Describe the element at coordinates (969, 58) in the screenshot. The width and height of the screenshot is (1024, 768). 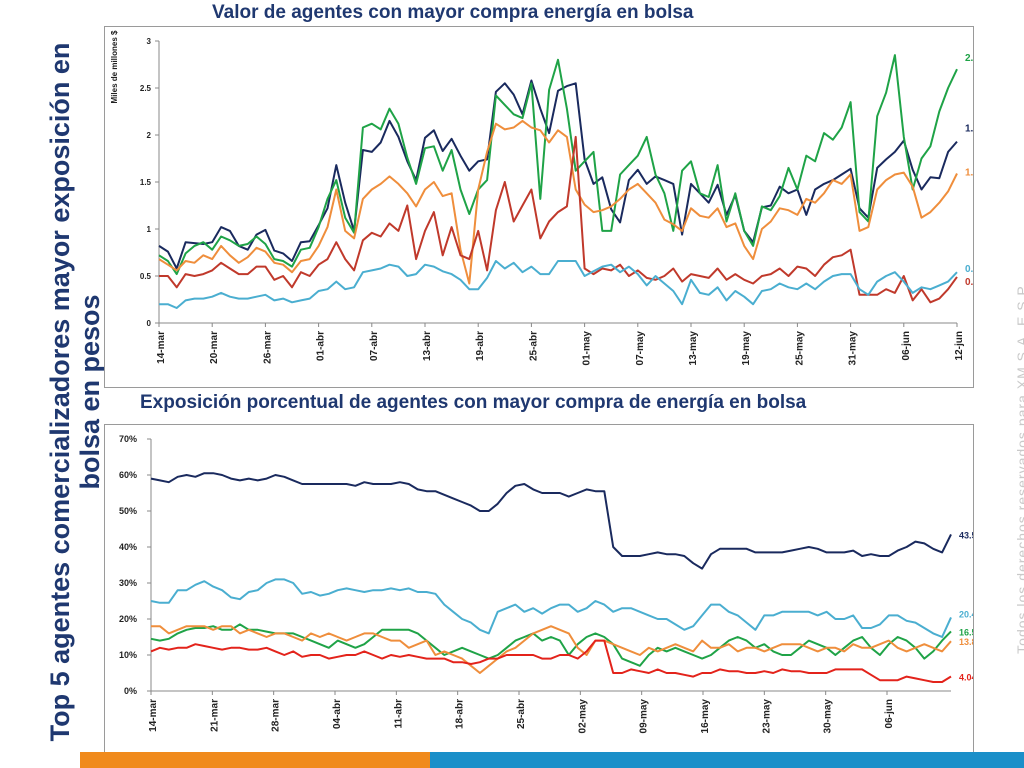
I see `end-label-green: 2.70` at that location.